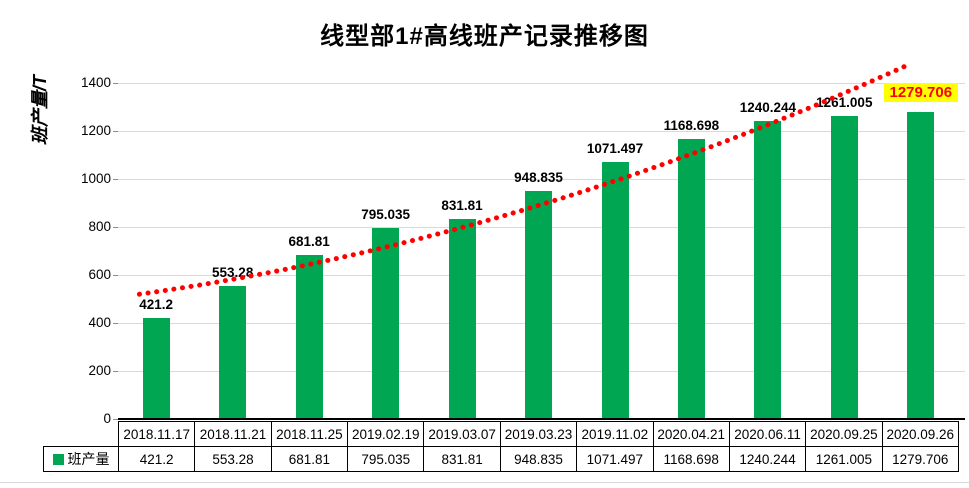 The height and width of the screenshot is (488, 969). What do you see at coordinates (58, 459) in the screenshot?
I see `legend-swatch-icon` at bounding box center [58, 459].